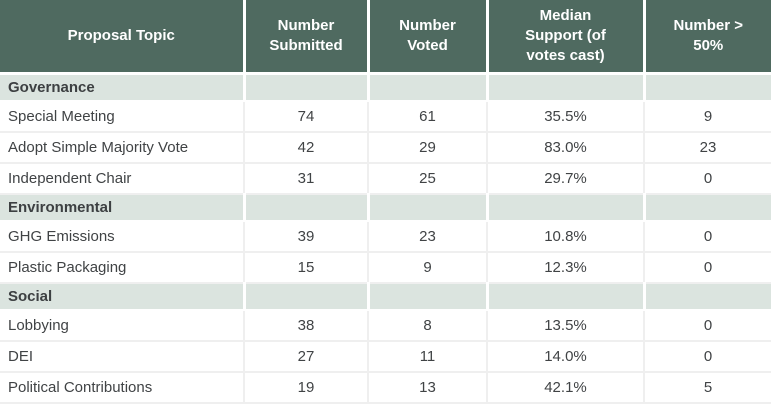  Describe the element at coordinates (428, 388) in the screenshot. I see `cell-voted: 13` at that location.